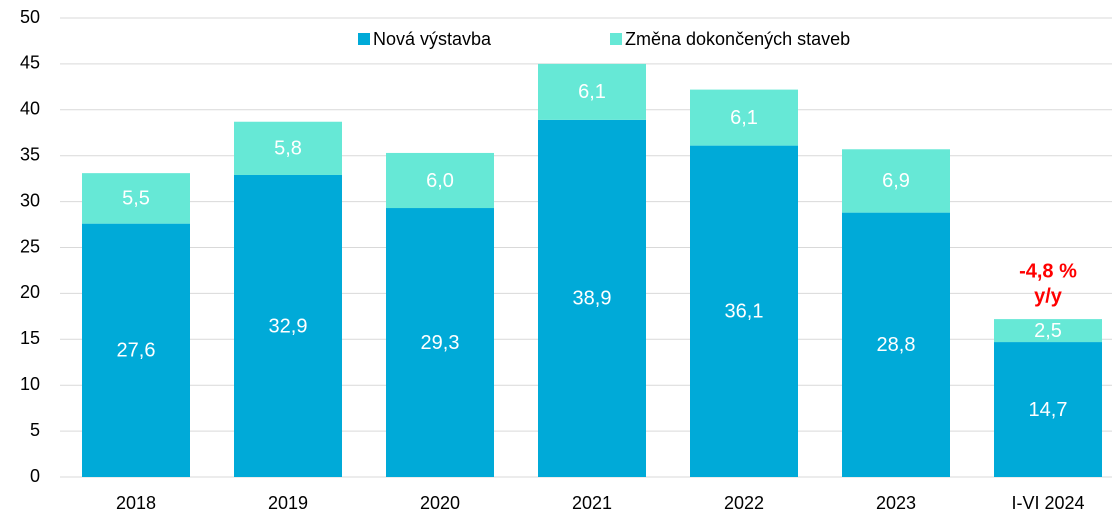  I want to click on data-label: 38,9, so click(592, 299).